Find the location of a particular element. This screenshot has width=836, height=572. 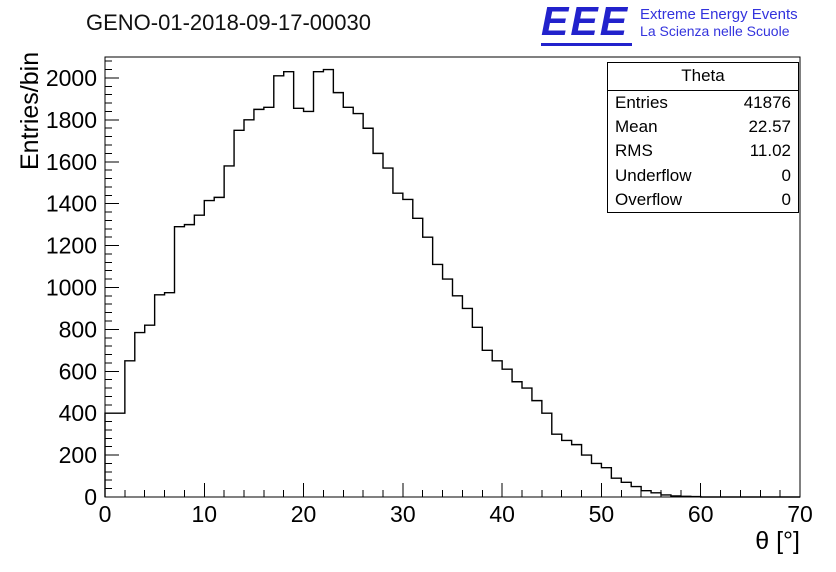

stats-value: 11.02 is located at coordinates (770, 151).